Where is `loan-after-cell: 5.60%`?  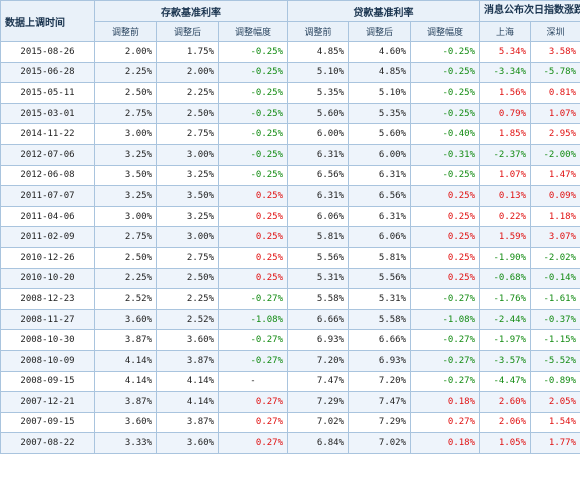
loan-after-cell: 5.60% is located at coordinates (379, 134).